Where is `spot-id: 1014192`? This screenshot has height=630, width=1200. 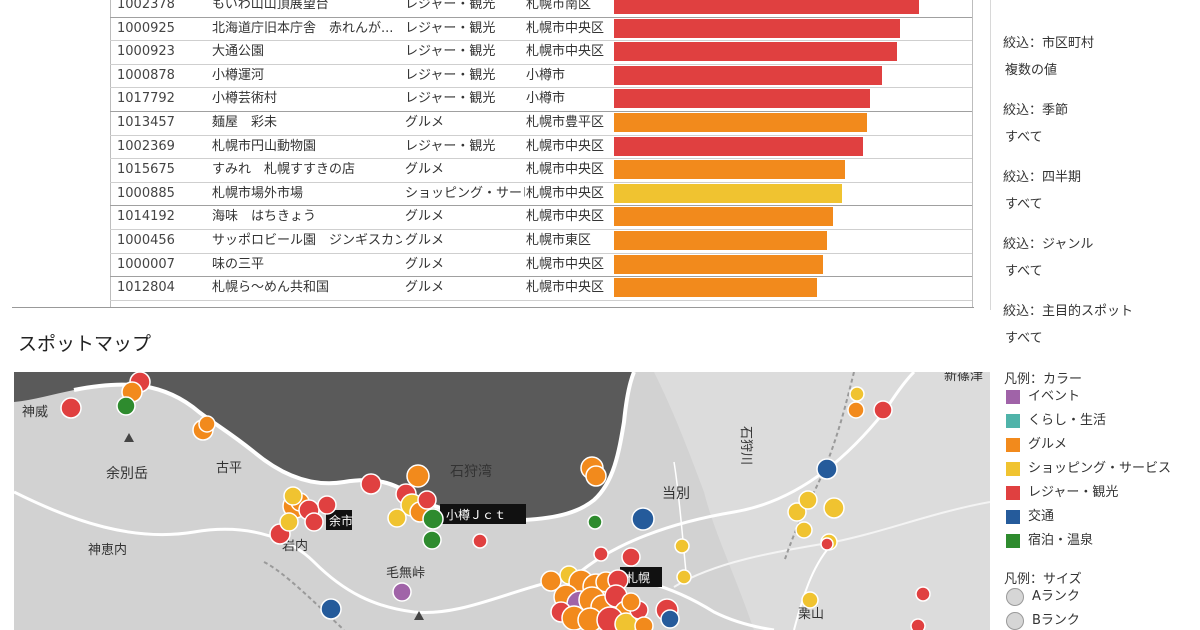 spot-id: 1014192 is located at coordinates (146, 217).